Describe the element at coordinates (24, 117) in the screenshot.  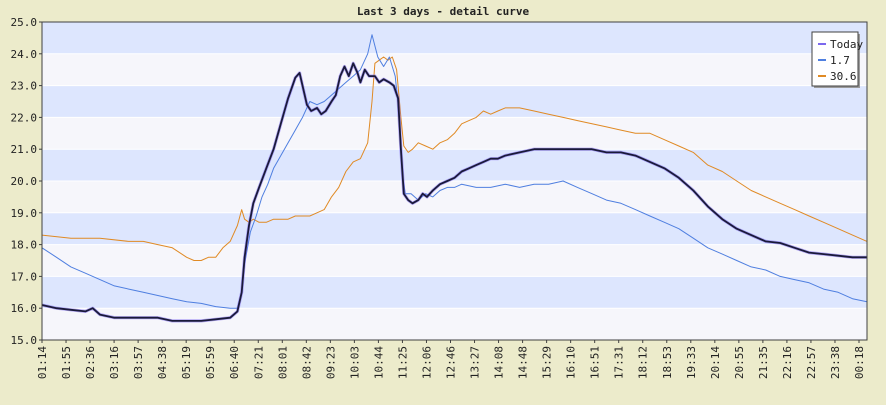
I see `y-tick-label: 22.0` at that location.